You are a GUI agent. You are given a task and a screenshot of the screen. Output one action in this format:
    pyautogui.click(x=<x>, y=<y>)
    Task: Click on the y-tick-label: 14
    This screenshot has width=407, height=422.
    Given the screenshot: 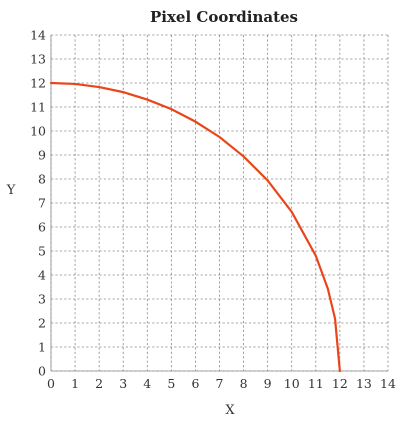 What is the action you would take?
    pyautogui.click(x=38, y=35)
    